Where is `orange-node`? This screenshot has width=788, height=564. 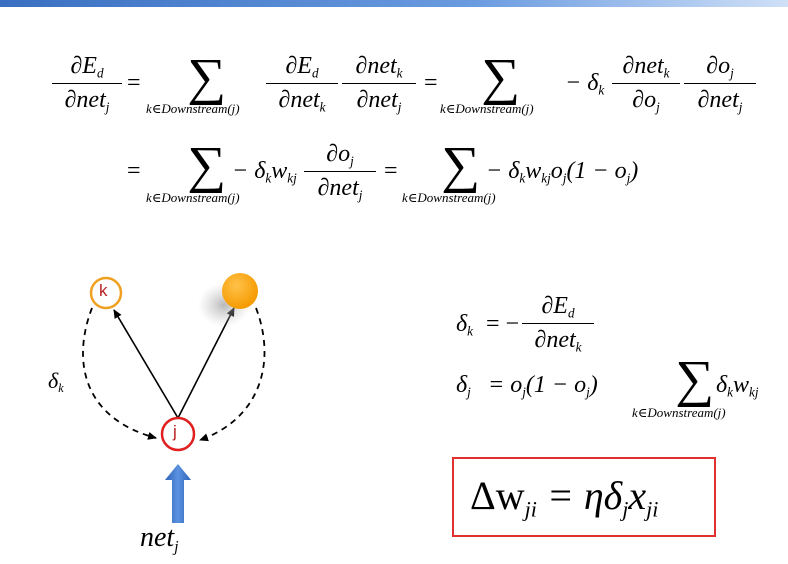 orange-node is located at coordinates (240, 291).